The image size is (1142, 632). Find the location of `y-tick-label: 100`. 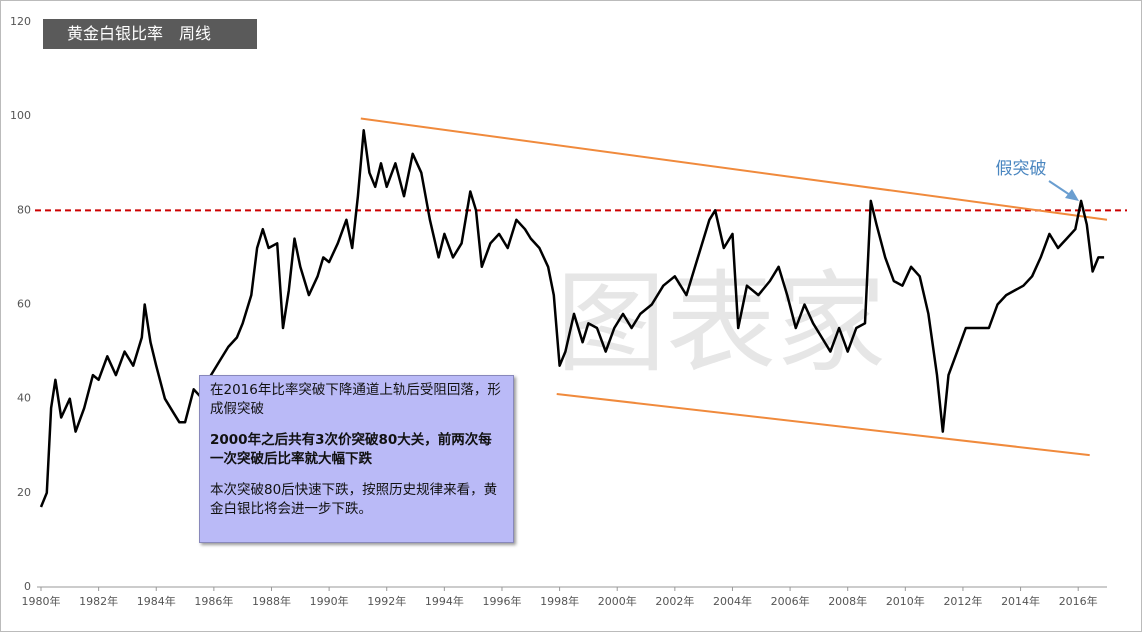

y-tick-label: 100 is located at coordinates (20, 115).